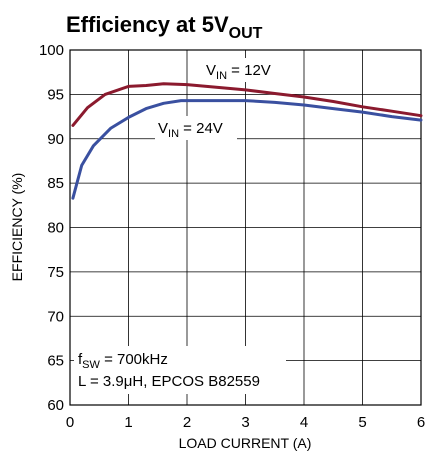 The width and height of the screenshot is (425, 462). What do you see at coordinates (190, 130) in the screenshot?
I see `series-label-24v: VIN = 24V` at bounding box center [190, 130].